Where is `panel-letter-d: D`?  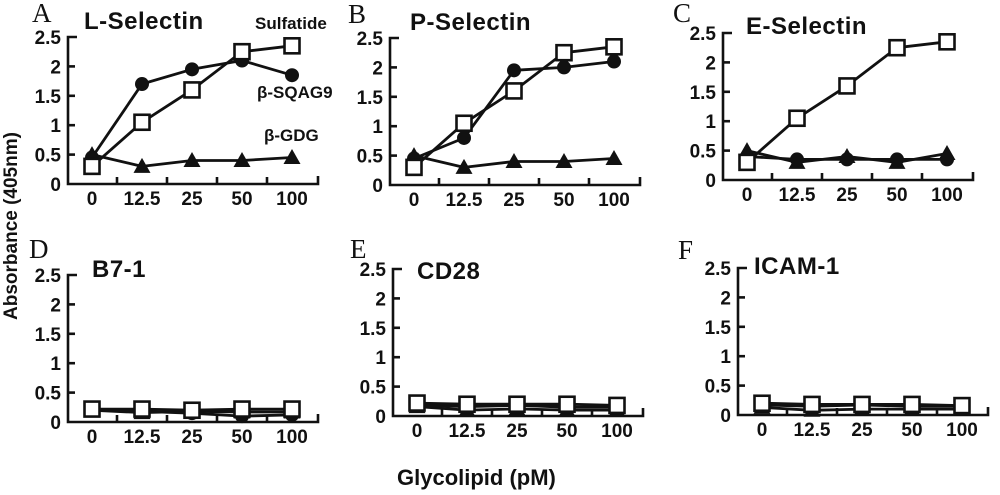
panel-letter-d: D is located at coordinates (39, 249).